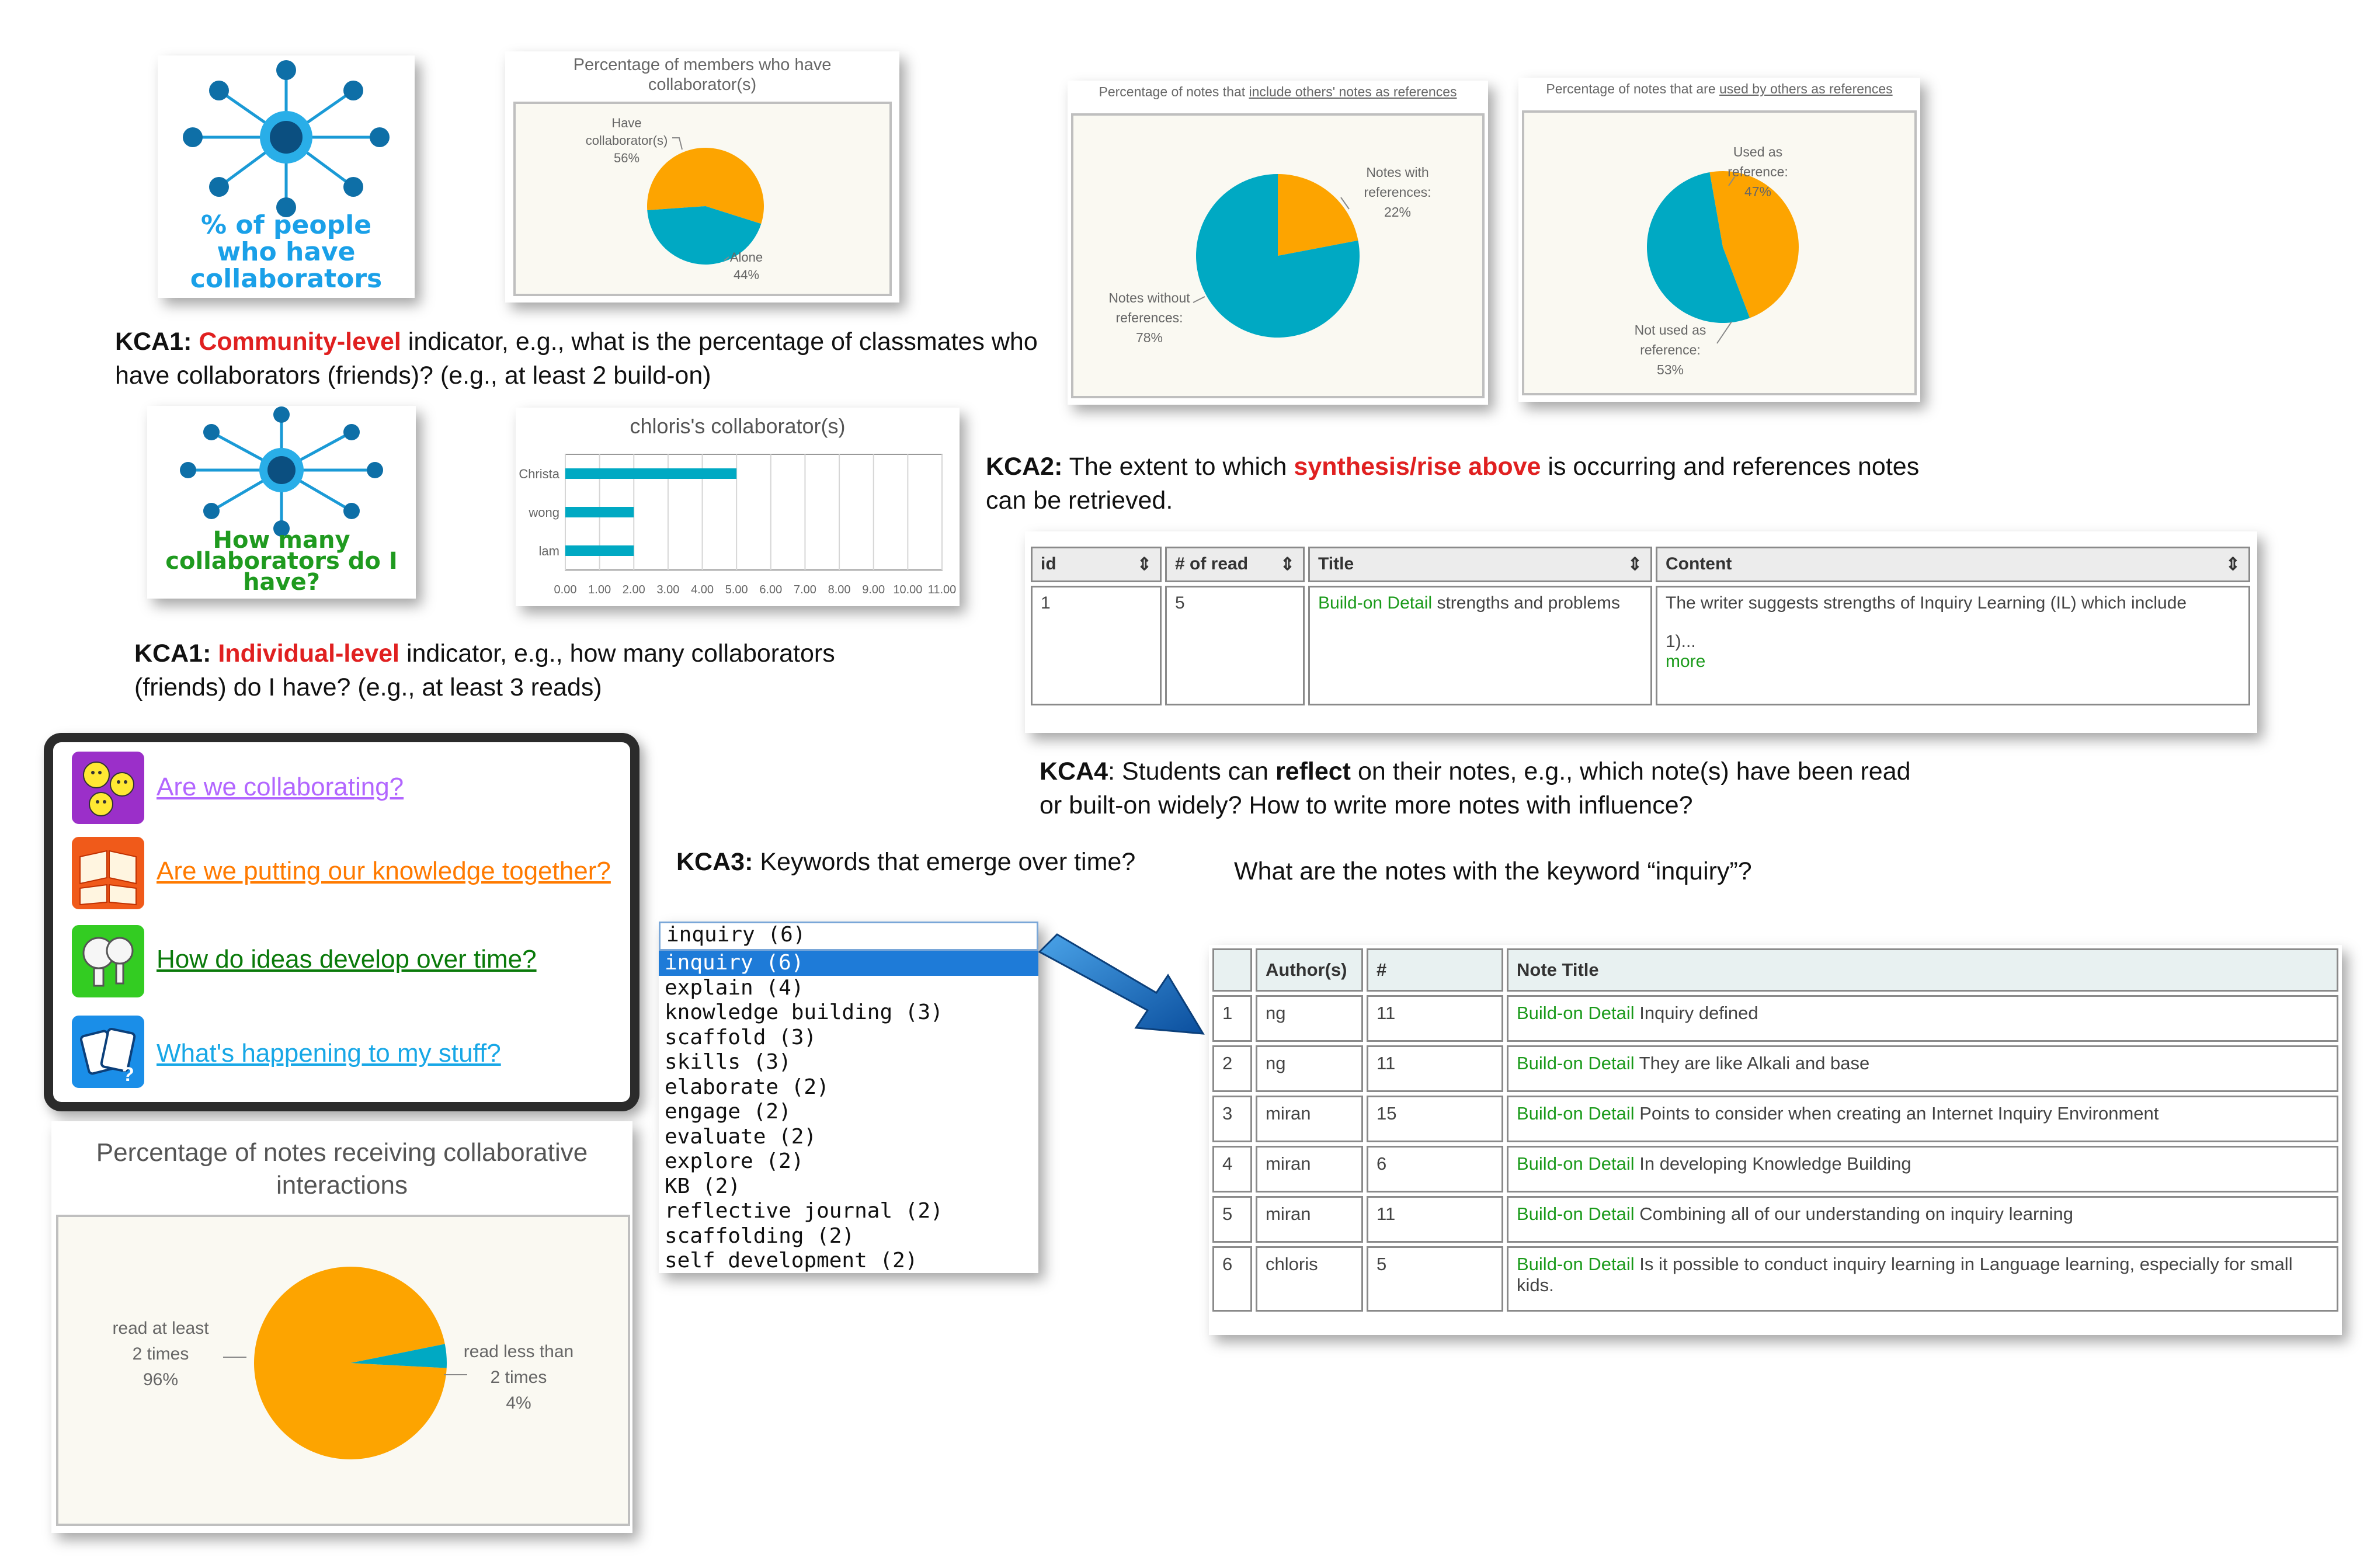 Image resolution: width=2374 pixels, height=1568 pixels. Describe the element at coordinates (747, 1087) in the screenshot. I see `keyword-option: elaborate (2)` at that location.